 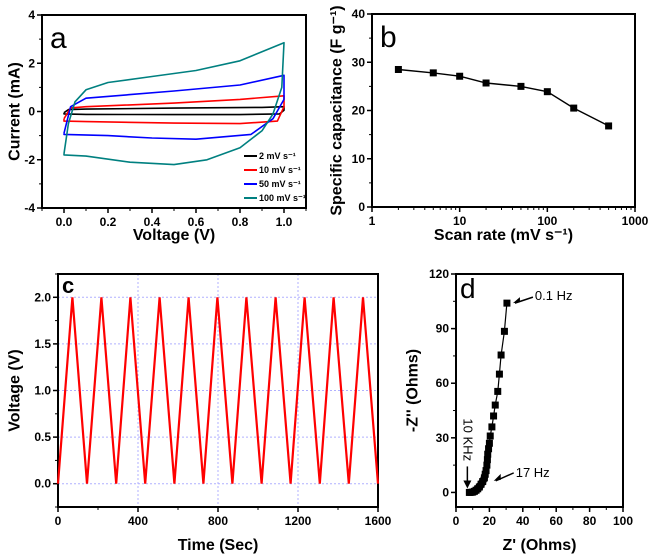 I want to click on y-tick-label: 0.5, so click(x=42, y=437).